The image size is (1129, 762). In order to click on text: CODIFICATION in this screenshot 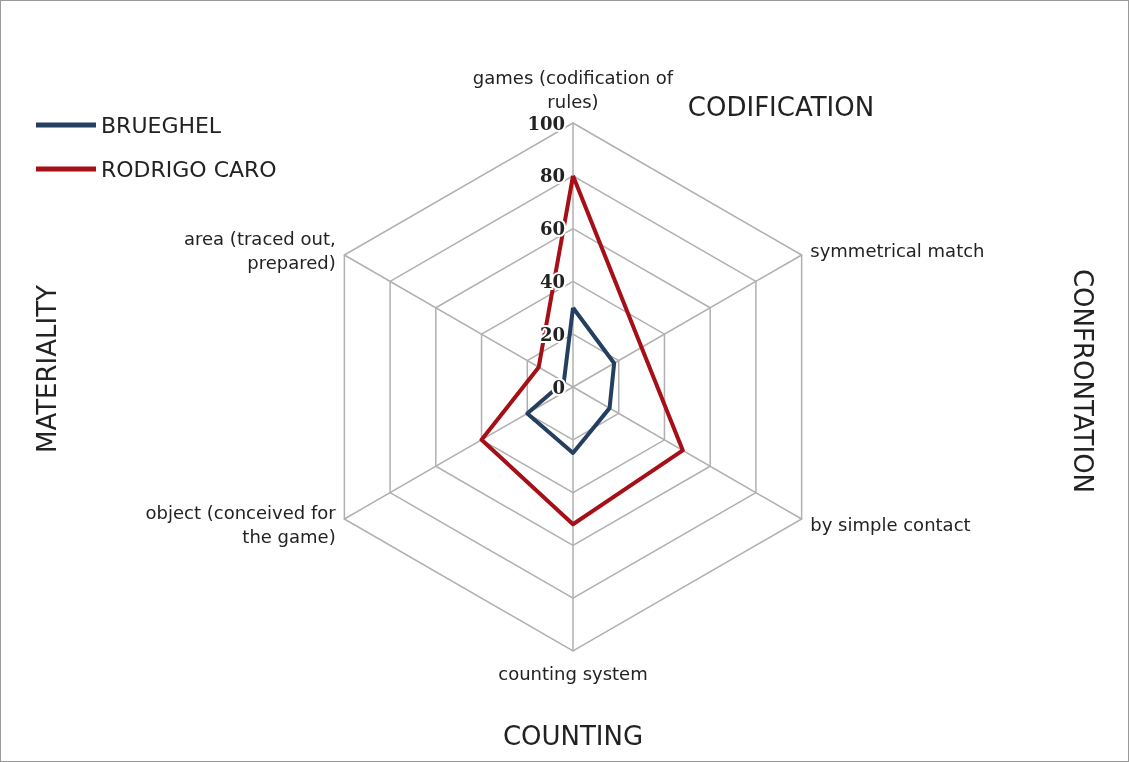, I will do `click(781, 107)`.